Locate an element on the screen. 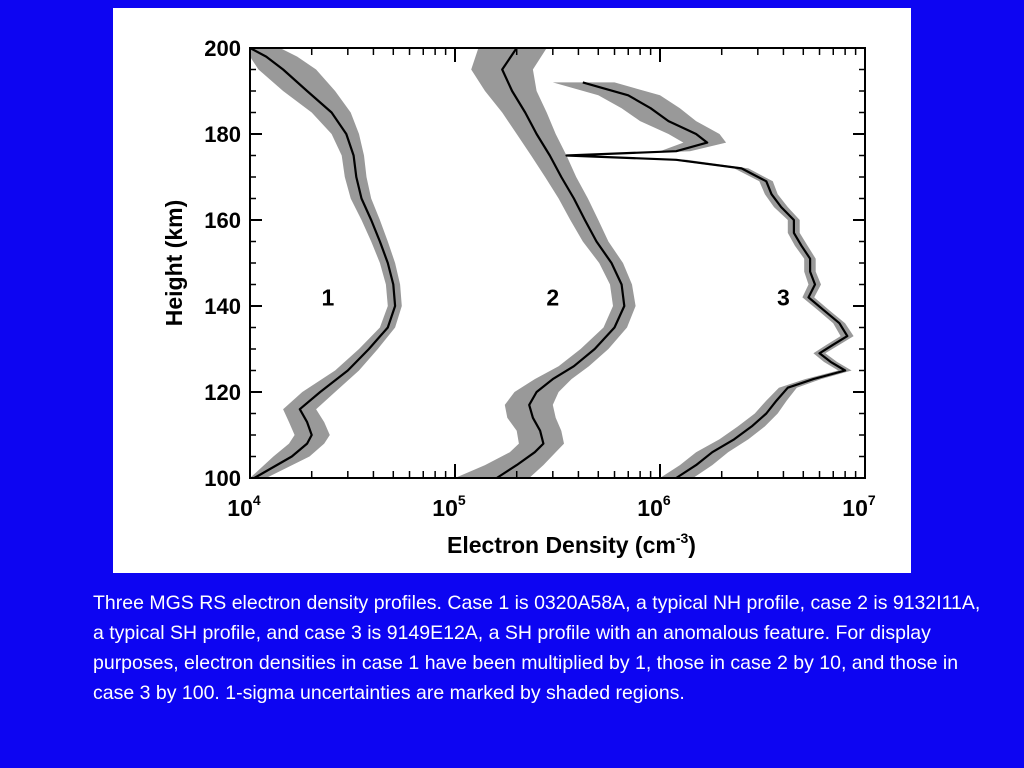 The image size is (1024, 768). y-axis-title: Height (km) is located at coordinates (174, 263).